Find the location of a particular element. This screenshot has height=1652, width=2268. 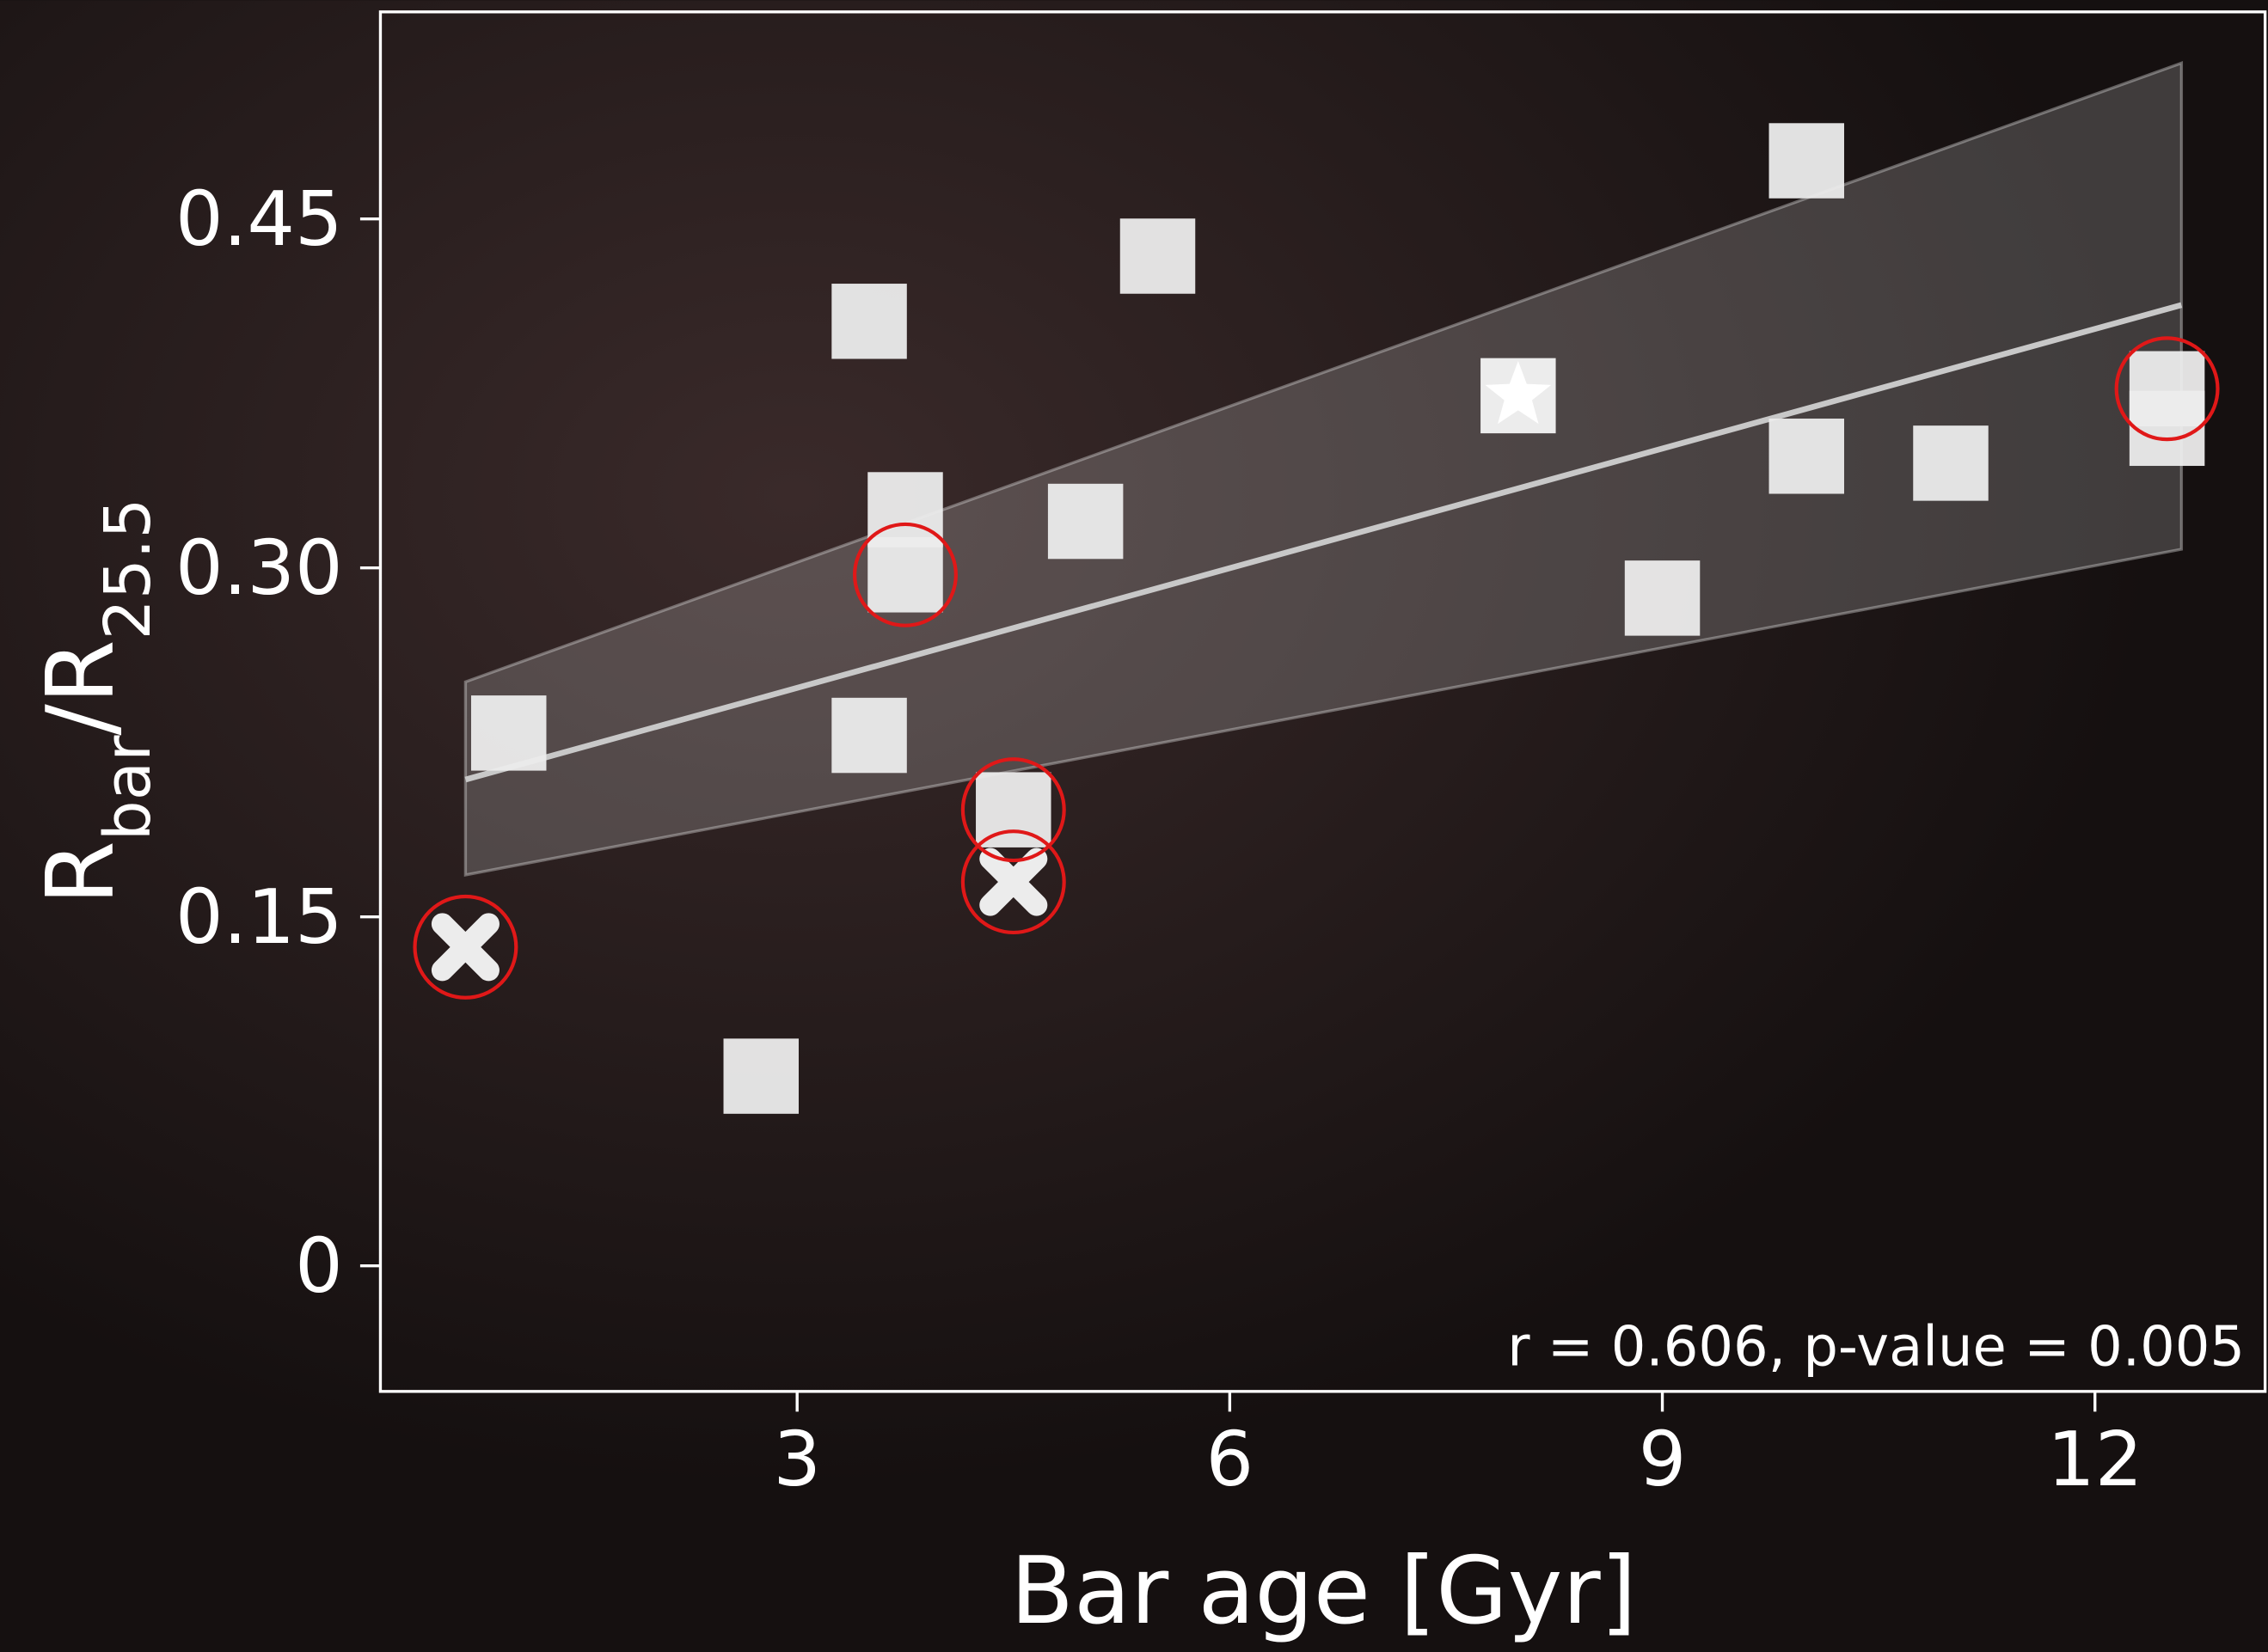

star-marker is located at coordinates (1518, 396).